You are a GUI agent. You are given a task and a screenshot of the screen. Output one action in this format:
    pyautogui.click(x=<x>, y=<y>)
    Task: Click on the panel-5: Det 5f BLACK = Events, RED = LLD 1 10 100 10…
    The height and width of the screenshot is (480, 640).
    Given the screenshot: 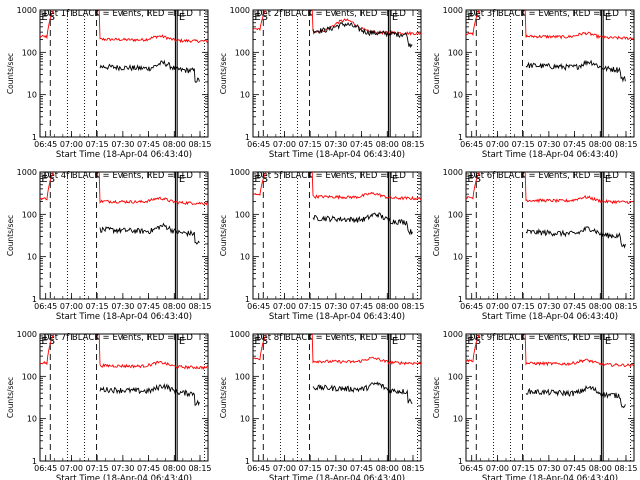 What is the action you would take?
    pyautogui.click(x=322, y=245)
    